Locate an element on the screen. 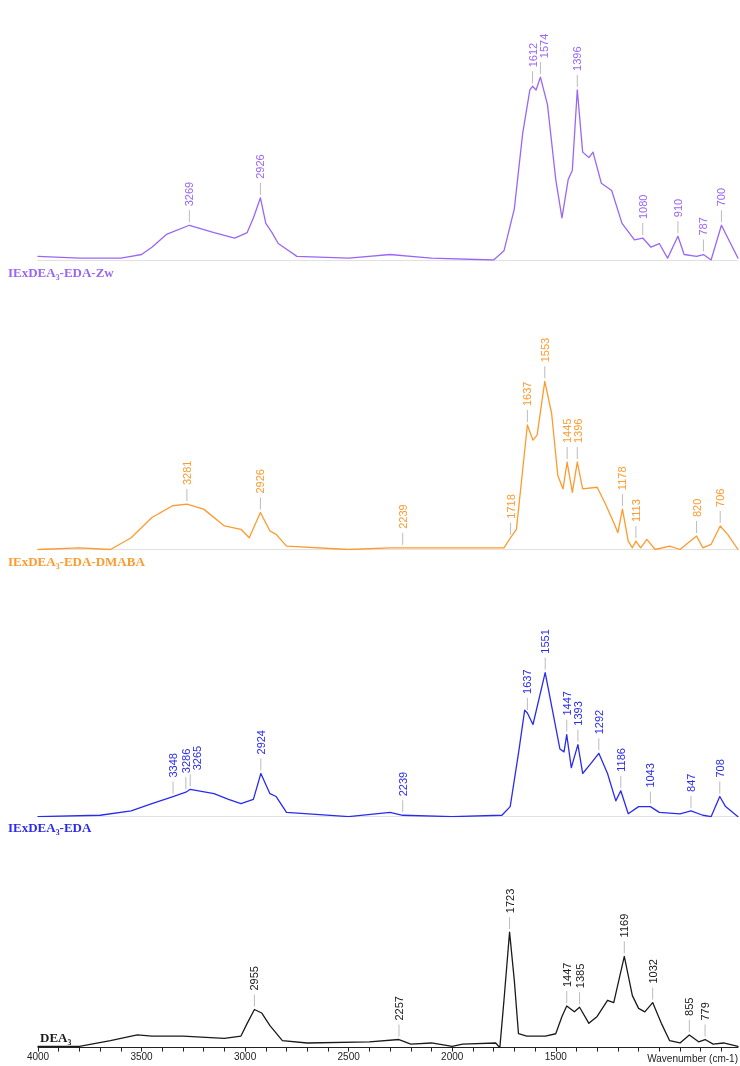  annotation: 910 is located at coordinates (677, 208).